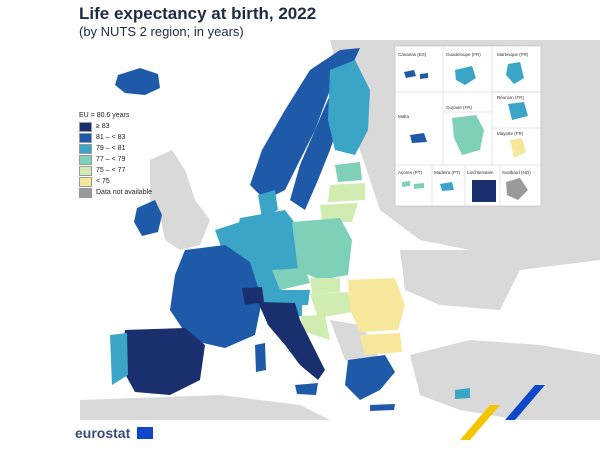 The height and width of the screenshot is (450, 600). Describe the element at coordinates (260, 357) in the screenshot. I see `sardinia-region` at that location.